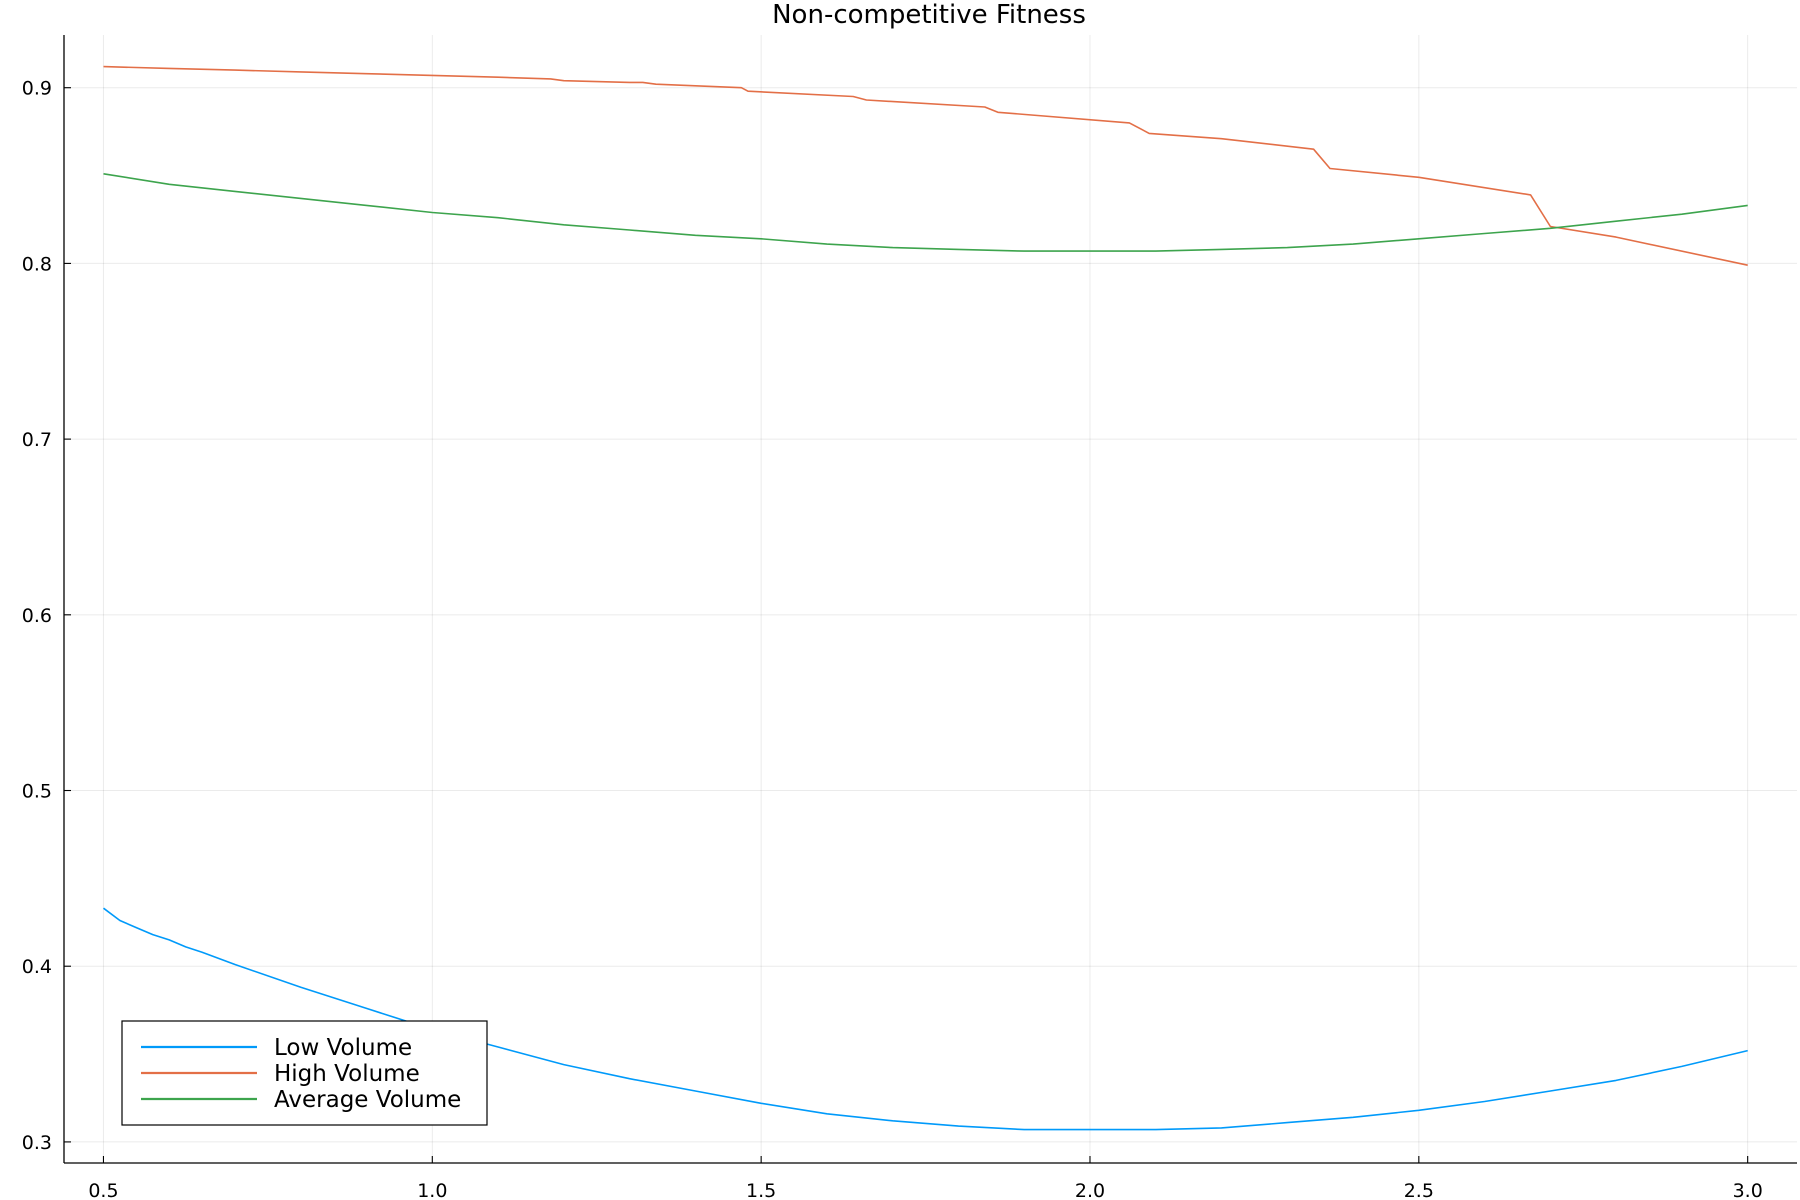 The image size is (1800, 1200). Describe the element at coordinates (343, 1048) in the screenshot. I see `legend-label-low-volume: Low Volume` at that location.